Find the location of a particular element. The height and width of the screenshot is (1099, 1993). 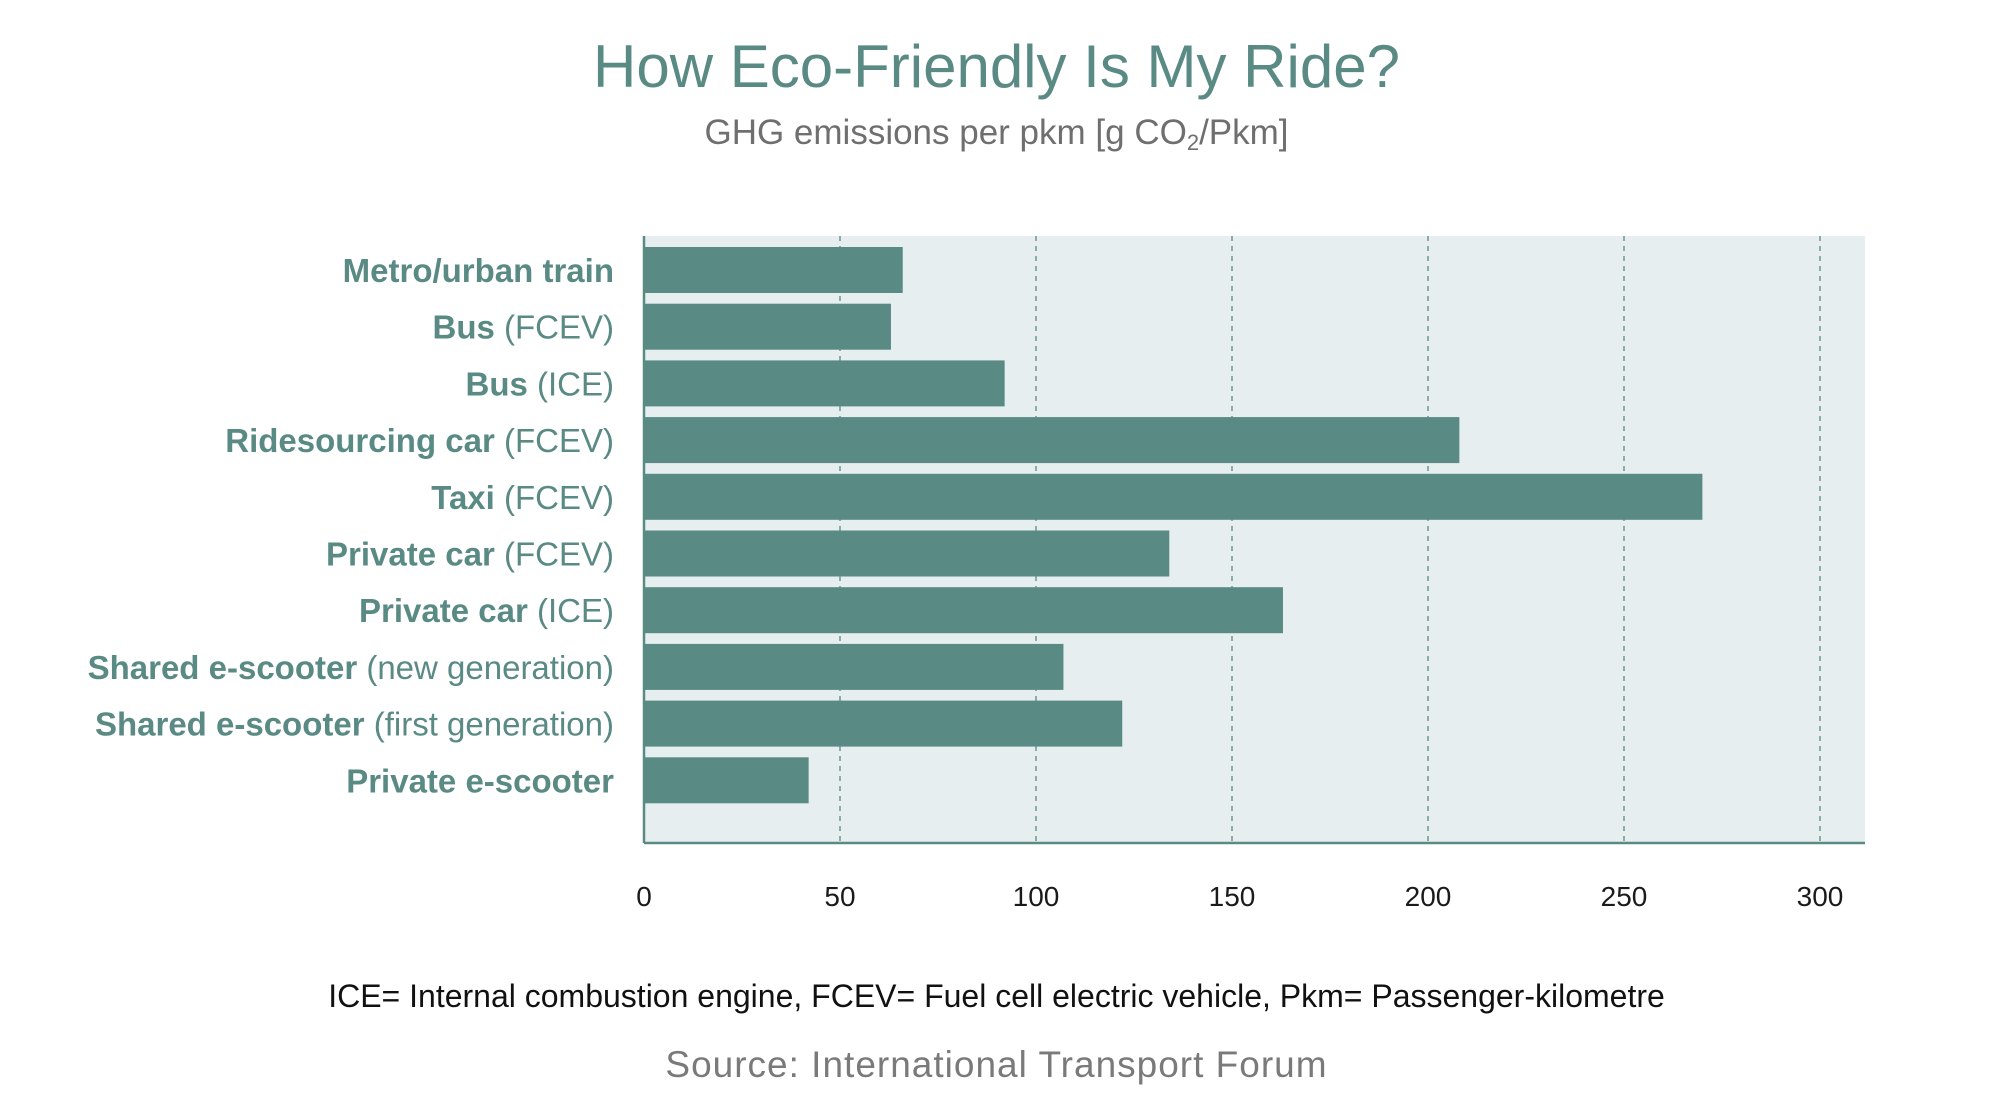

chart-title: How Eco-Friendly Is My Ride? is located at coordinates (996, 66).